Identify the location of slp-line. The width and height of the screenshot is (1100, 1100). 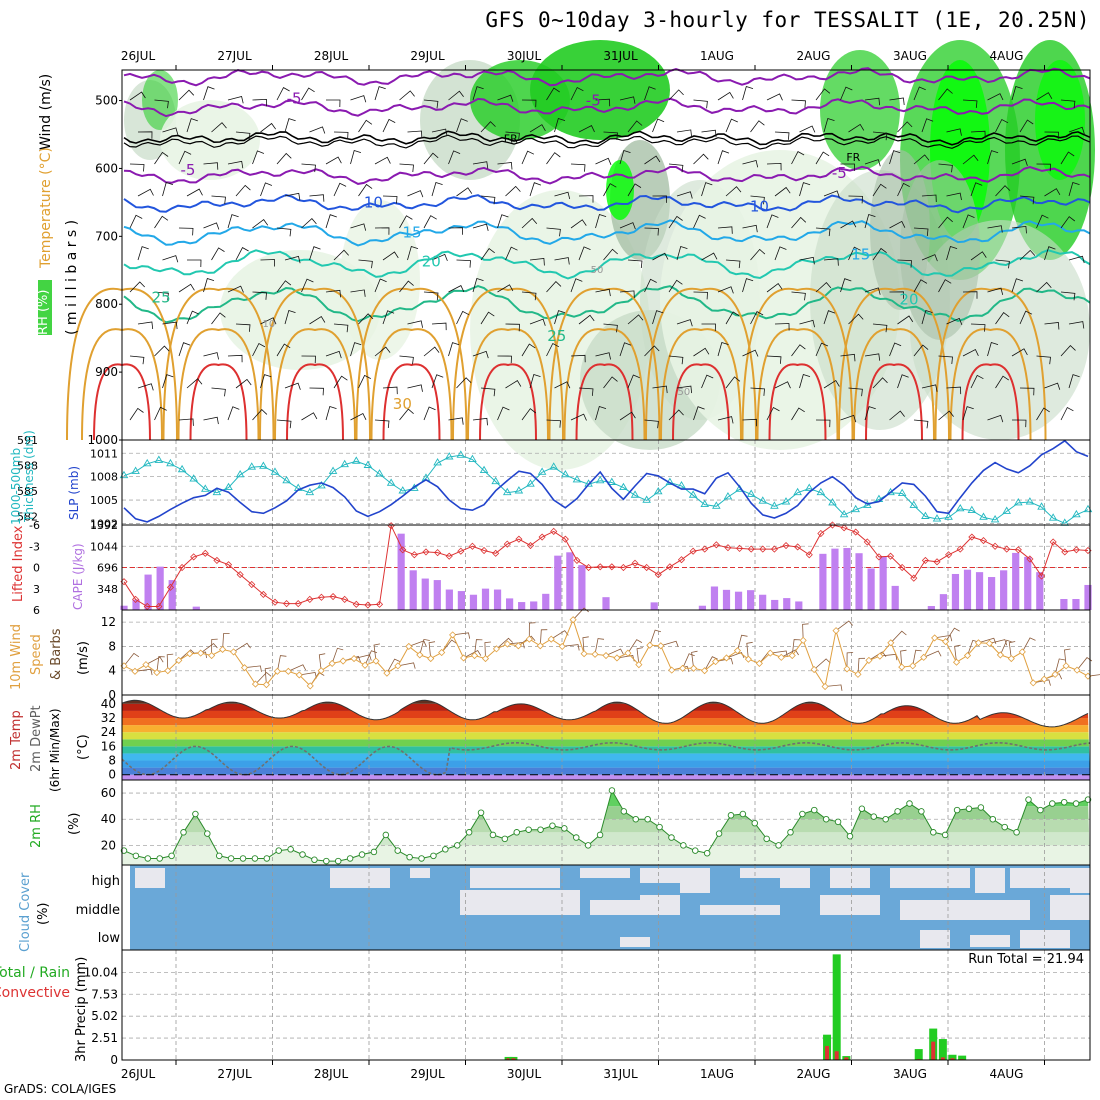
(606, 481).